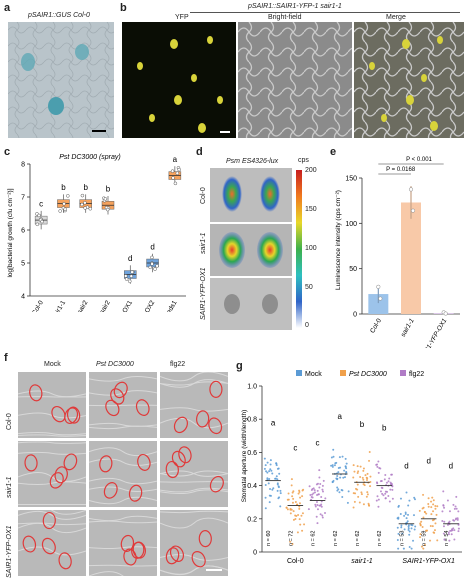 This screenshot has height=581, width=467. What do you see at coordinates (396, 17) in the screenshot?
I see `panel-b-sub-merge: Merge` at bounding box center [396, 17].